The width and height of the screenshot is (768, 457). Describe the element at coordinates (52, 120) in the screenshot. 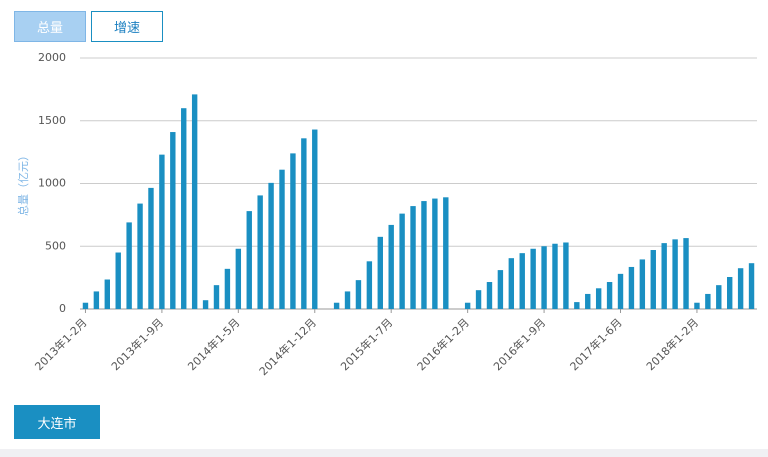

I see `y-tick-label: 1500` at that location.